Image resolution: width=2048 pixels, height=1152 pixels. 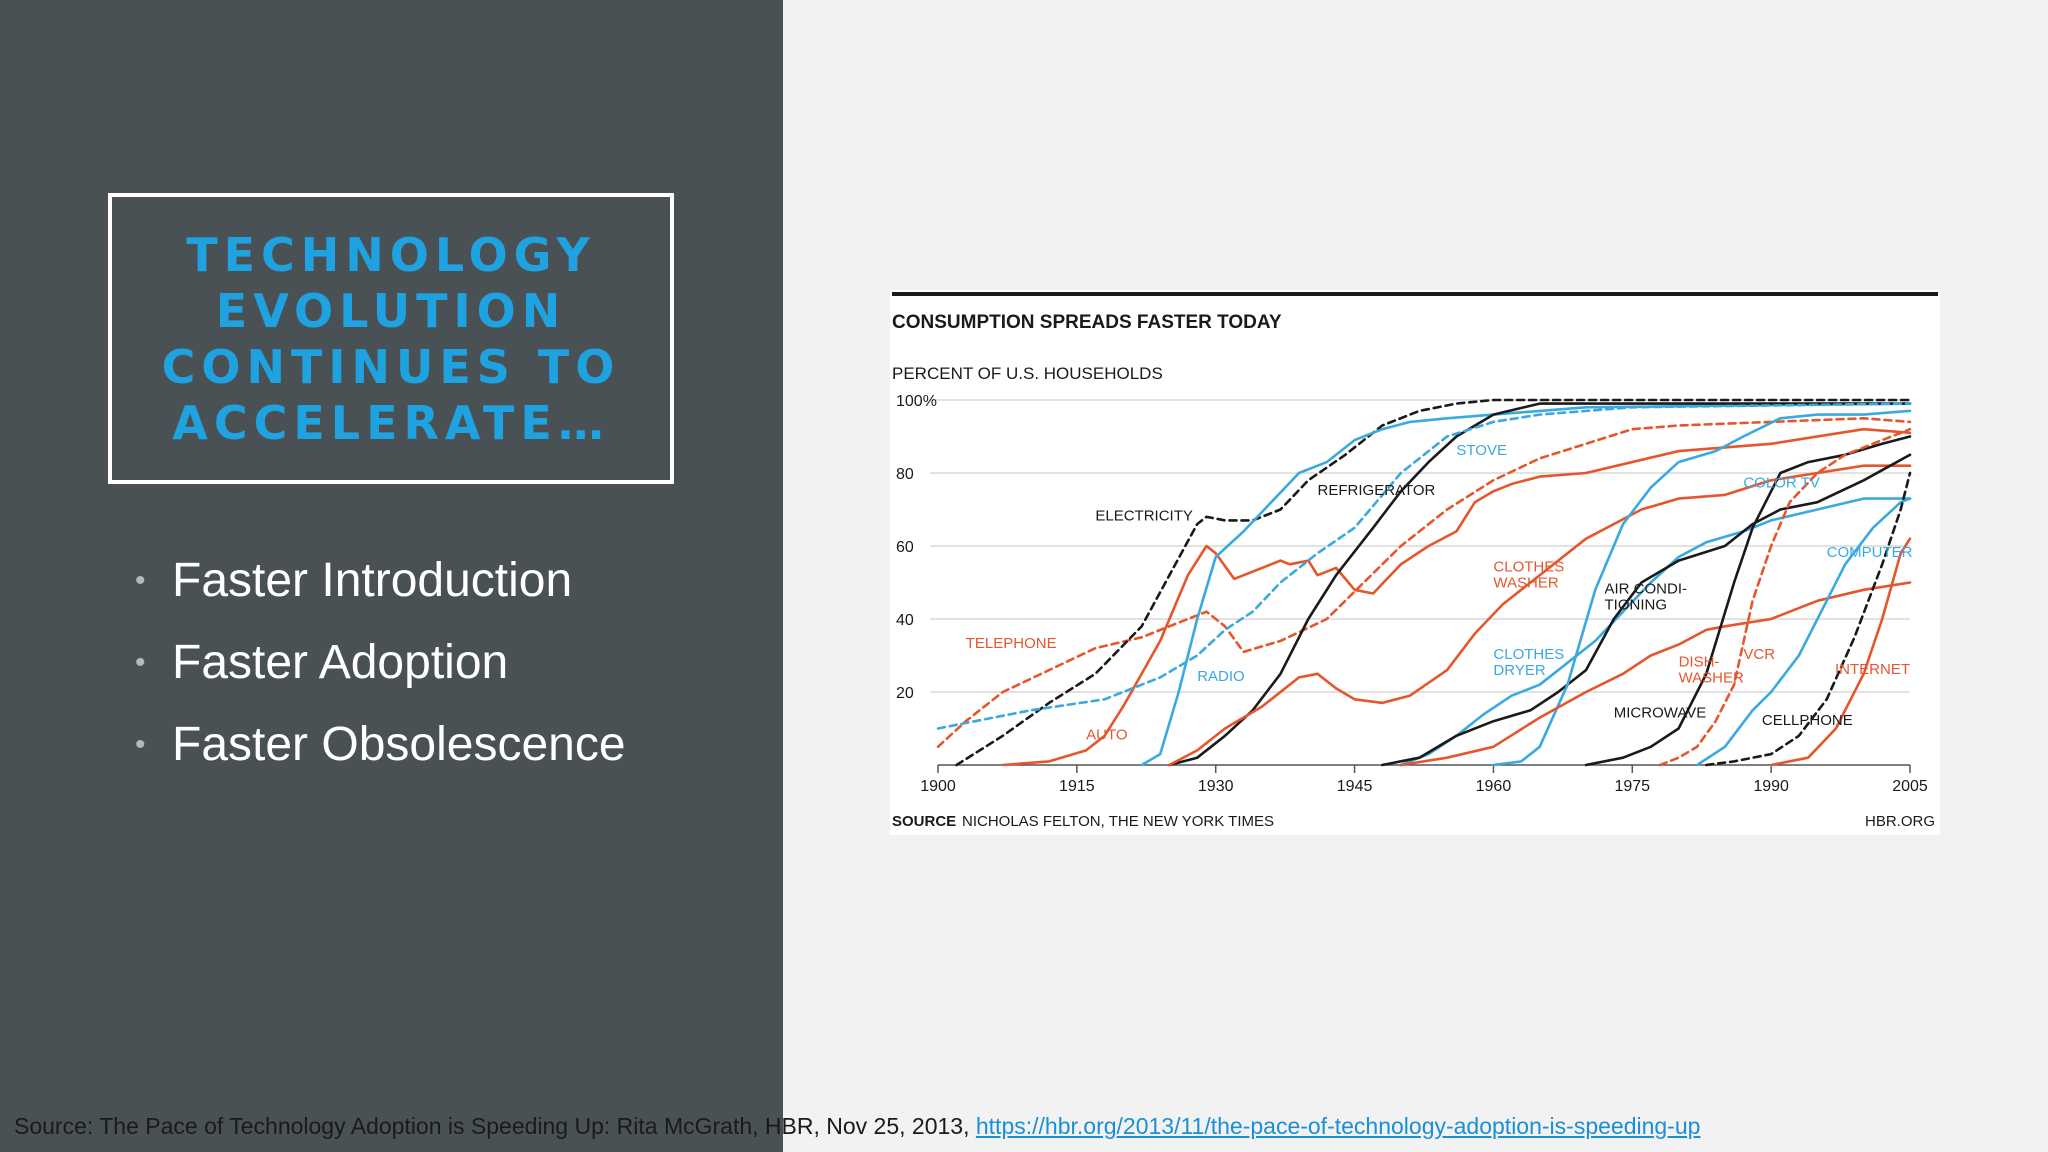 What do you see at coordinates (1087, 322) in the screenshot?
I see `chart-title: CONSUMPTION SPREADS FASTER TODAY` at bounding box center [1087, 322].